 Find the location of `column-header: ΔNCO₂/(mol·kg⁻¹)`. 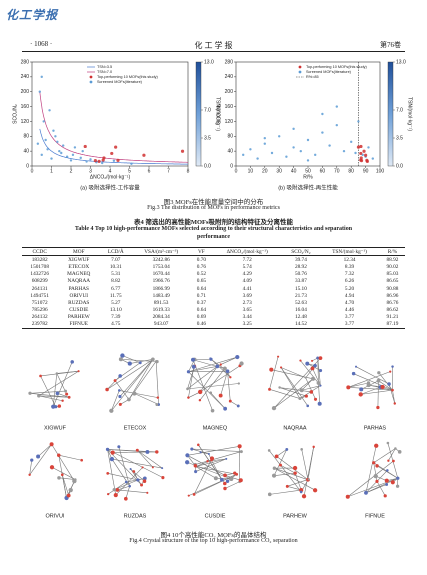

column-header: ΔNCO₂/(mol·kg⁻¹) is located at coordinates (247, 251).